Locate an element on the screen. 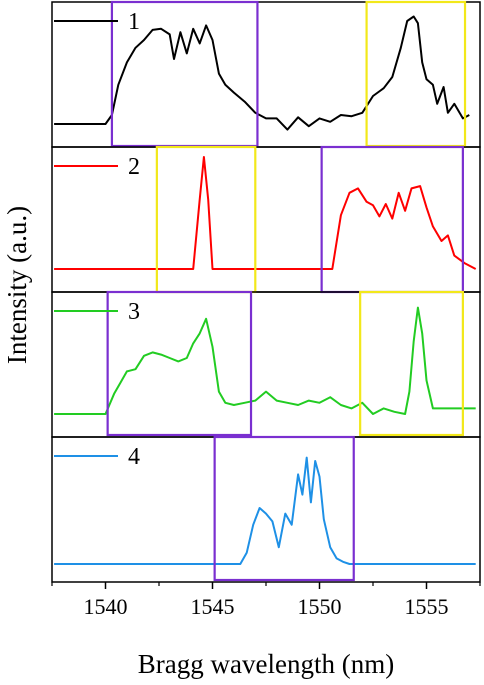  legend-label-4: 4 is located at coordinates (134, 457).